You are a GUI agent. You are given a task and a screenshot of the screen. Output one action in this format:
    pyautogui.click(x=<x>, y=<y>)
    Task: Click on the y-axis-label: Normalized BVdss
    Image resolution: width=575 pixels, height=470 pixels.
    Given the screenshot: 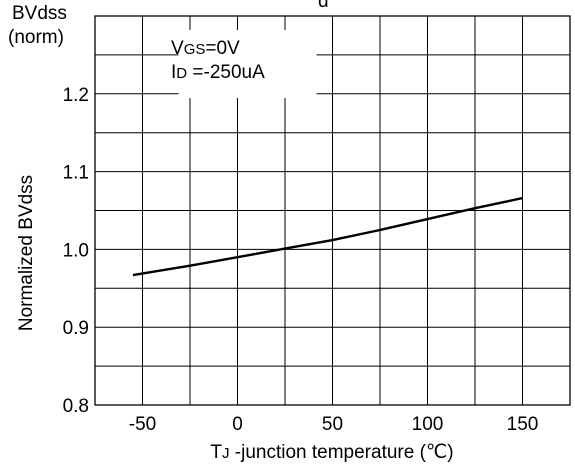 What is the action you would take?
    pyautogui.click(x=26, y=253)
    